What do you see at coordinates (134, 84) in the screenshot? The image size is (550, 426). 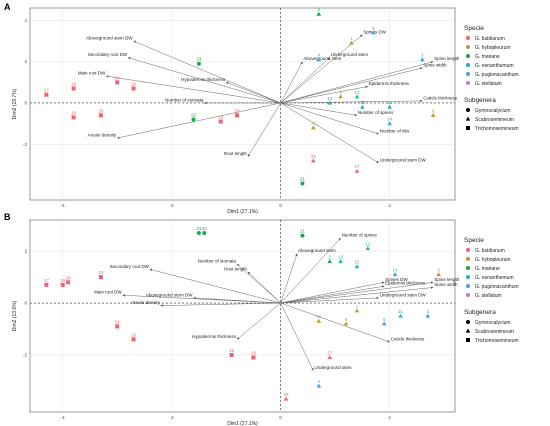 I see `point-label: 16` at bounding box center [134, 84].